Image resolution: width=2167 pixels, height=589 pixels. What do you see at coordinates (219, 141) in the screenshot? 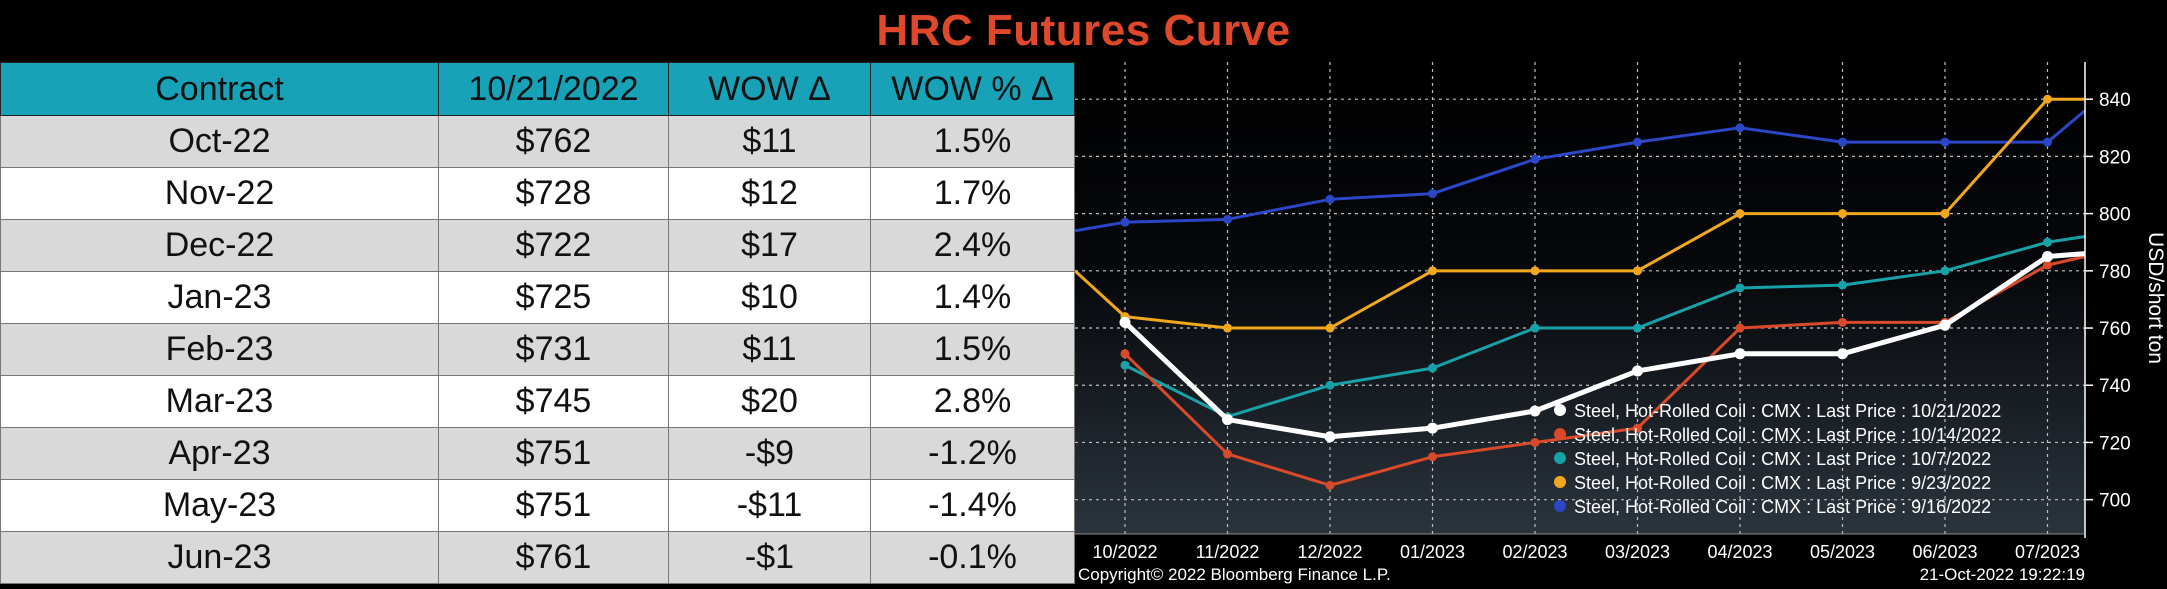
I see `cell-contract: Oct-22` at bounding box center [219, 141].